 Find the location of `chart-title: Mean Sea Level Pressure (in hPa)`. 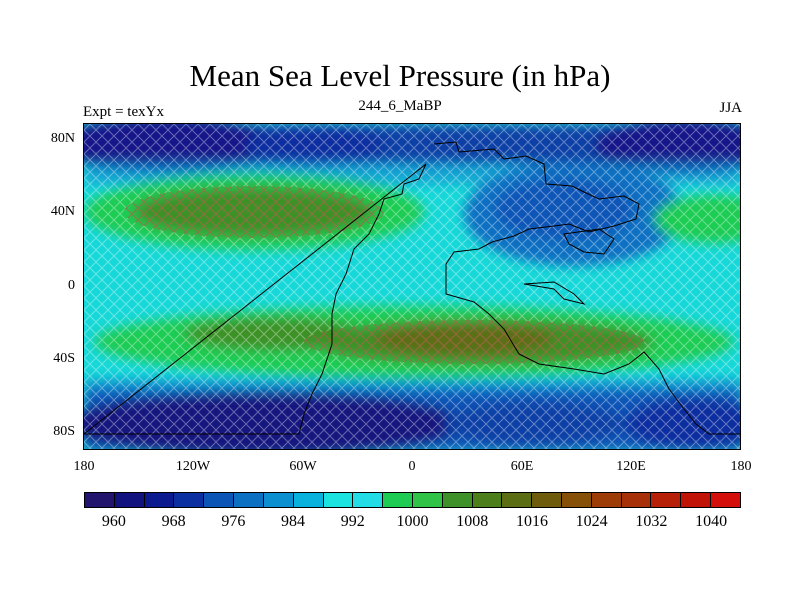

chart-title: Mean Sea Level Pressure (in hPa) is located at coordinates (400, 75).